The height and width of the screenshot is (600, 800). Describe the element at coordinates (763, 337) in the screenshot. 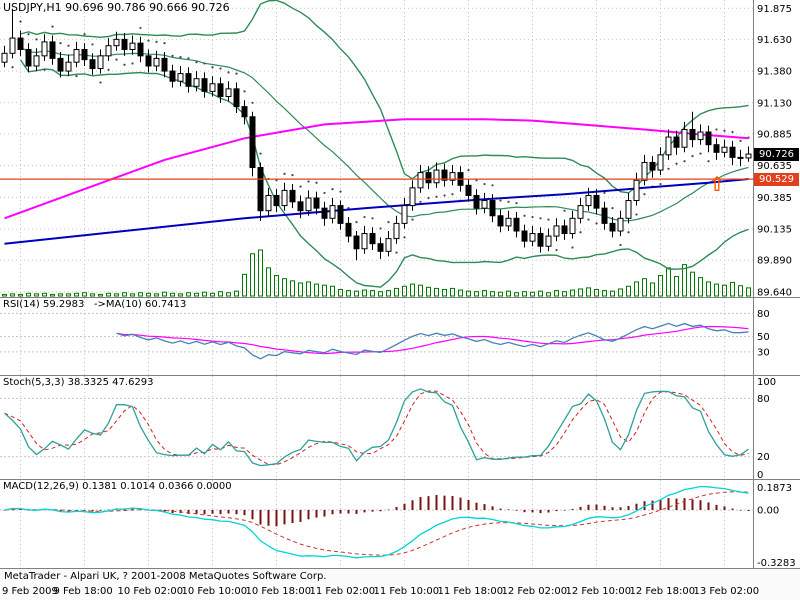

I see `rsi-axis-label: 50` at that location.